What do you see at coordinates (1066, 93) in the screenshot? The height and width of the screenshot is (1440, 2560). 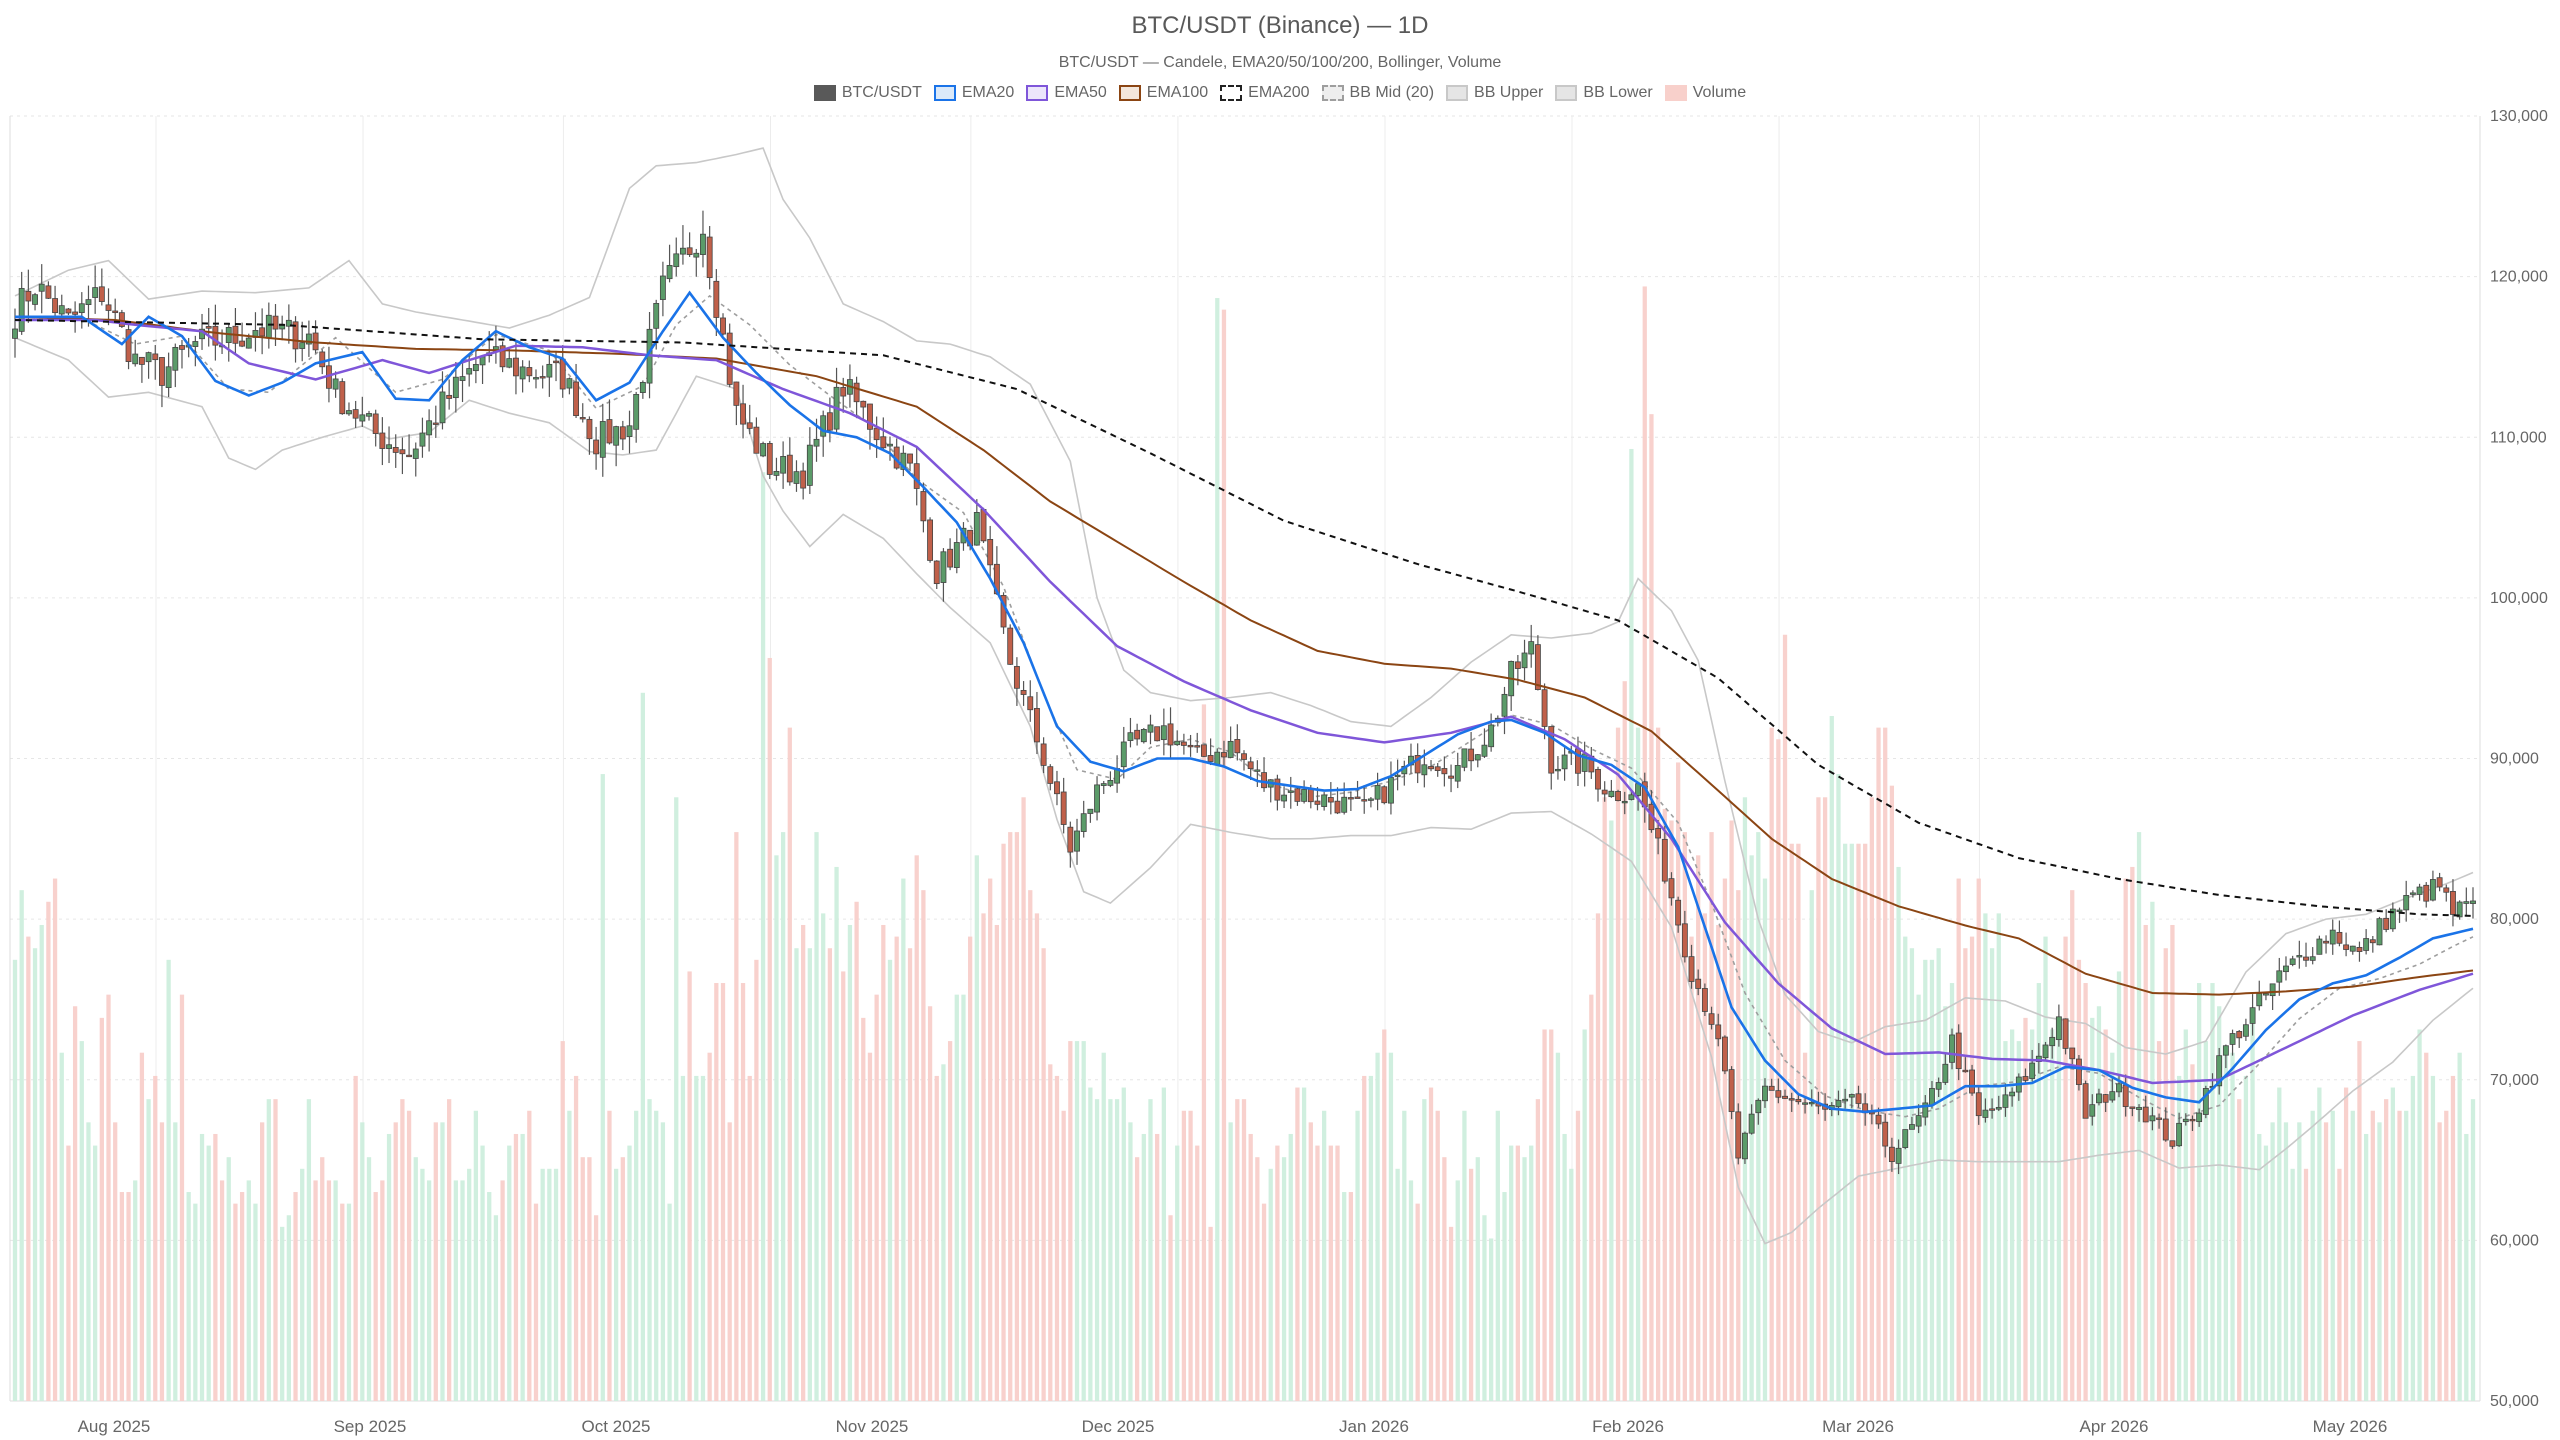 I see `legend-item-ema50: EMA50` at bounding box center [1066, 93].